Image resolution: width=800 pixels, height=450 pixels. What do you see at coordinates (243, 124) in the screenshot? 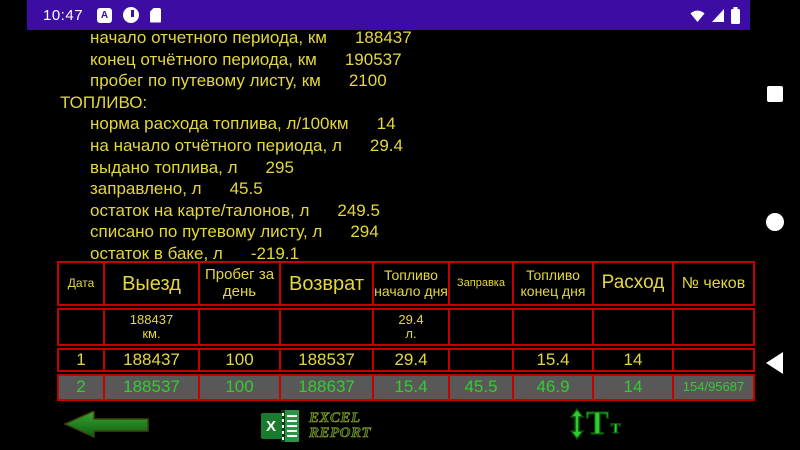
I see `report-line: норма расхода топлива, л/100км 14` at bounding box center [243, 124].